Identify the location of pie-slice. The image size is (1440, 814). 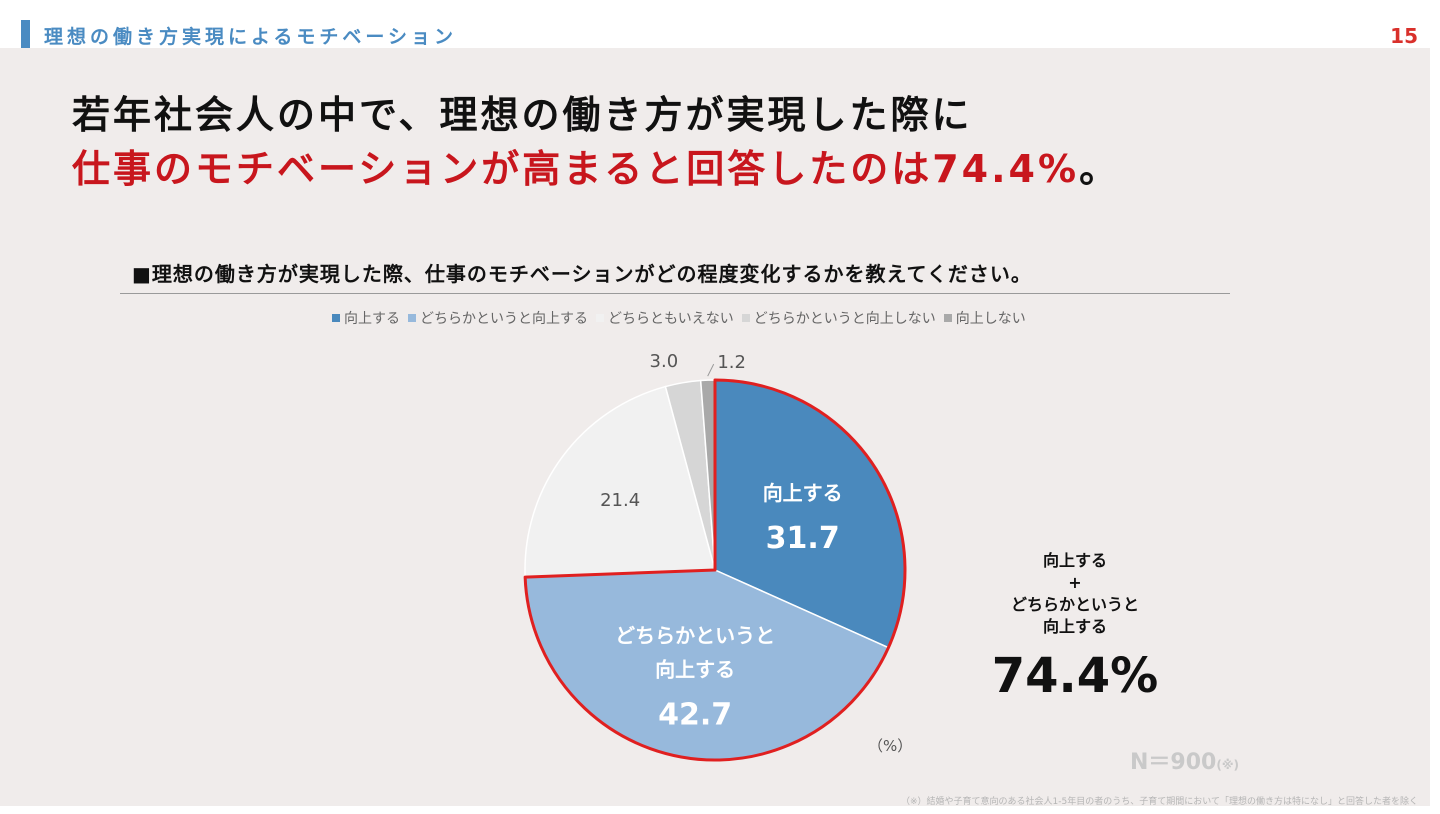
(620, 481).